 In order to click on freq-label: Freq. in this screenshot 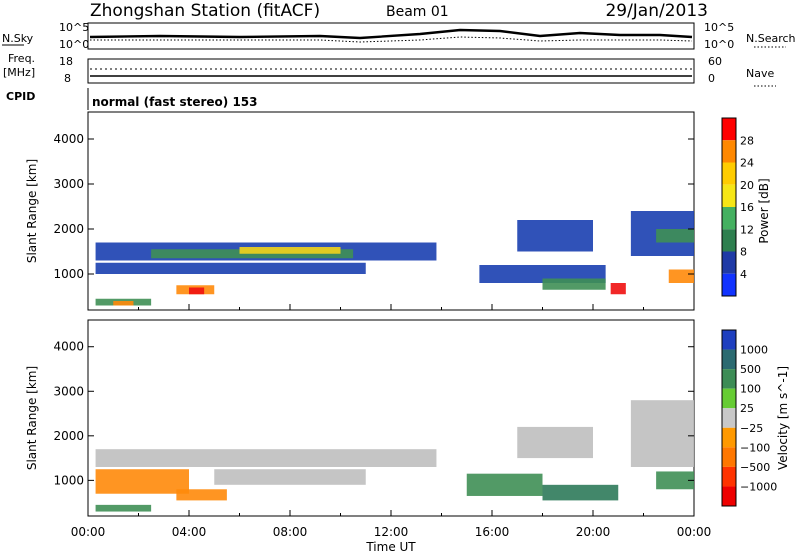, I will do `click(21, 58)`.